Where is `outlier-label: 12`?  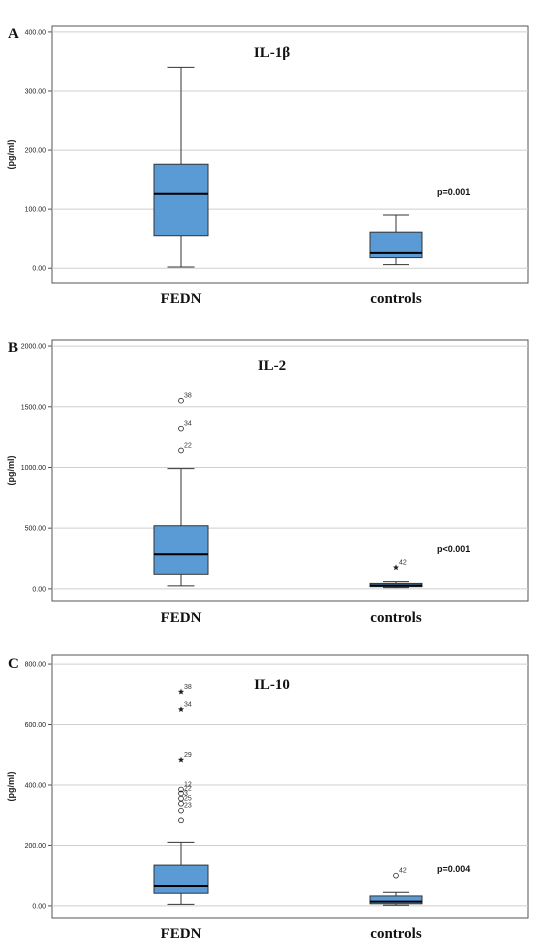
outlier-label: 12 is located at coordinates (188, 785).